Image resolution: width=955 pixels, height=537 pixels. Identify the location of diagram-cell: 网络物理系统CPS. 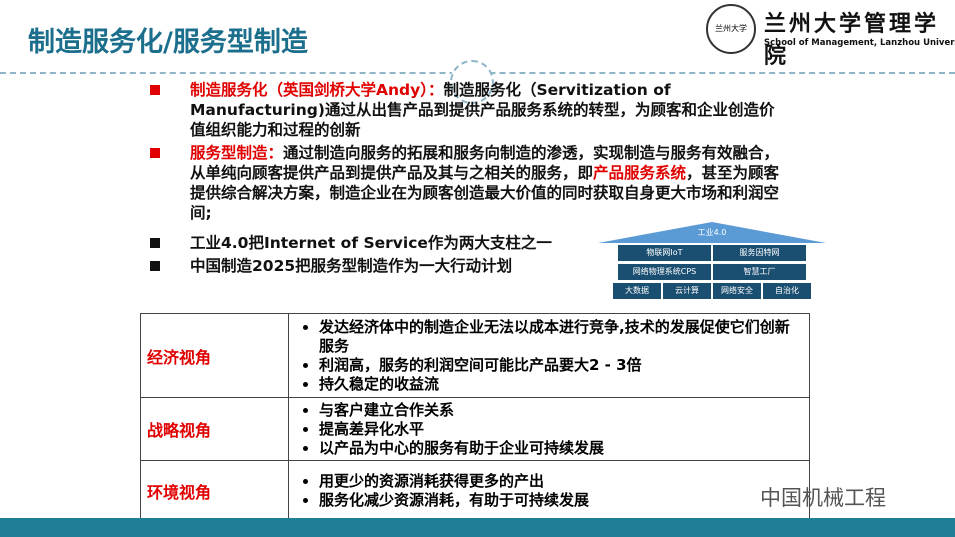
(664, 272).